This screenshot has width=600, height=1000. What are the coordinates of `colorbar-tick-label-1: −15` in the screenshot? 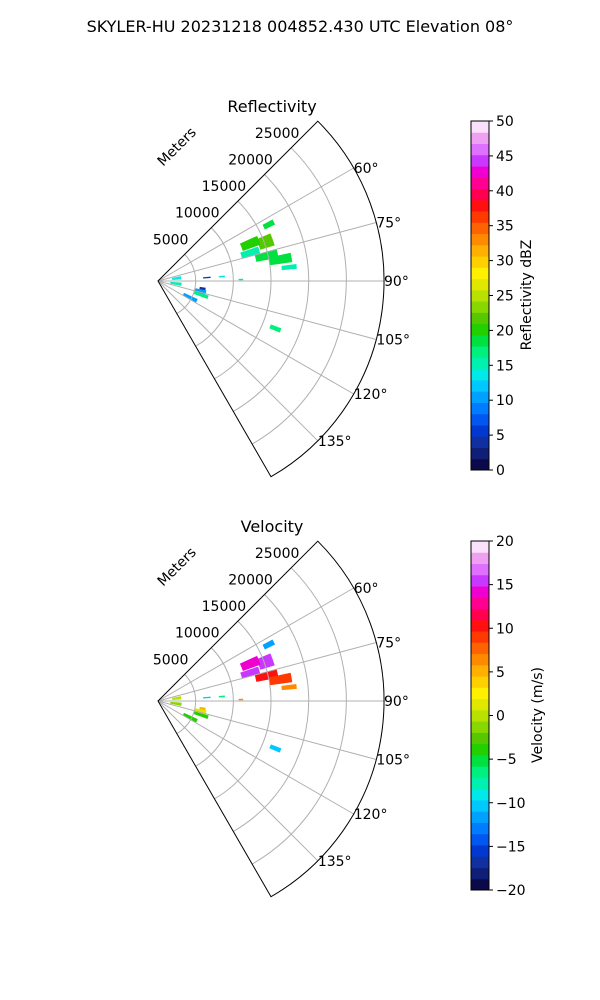 It's located at (511, 847).